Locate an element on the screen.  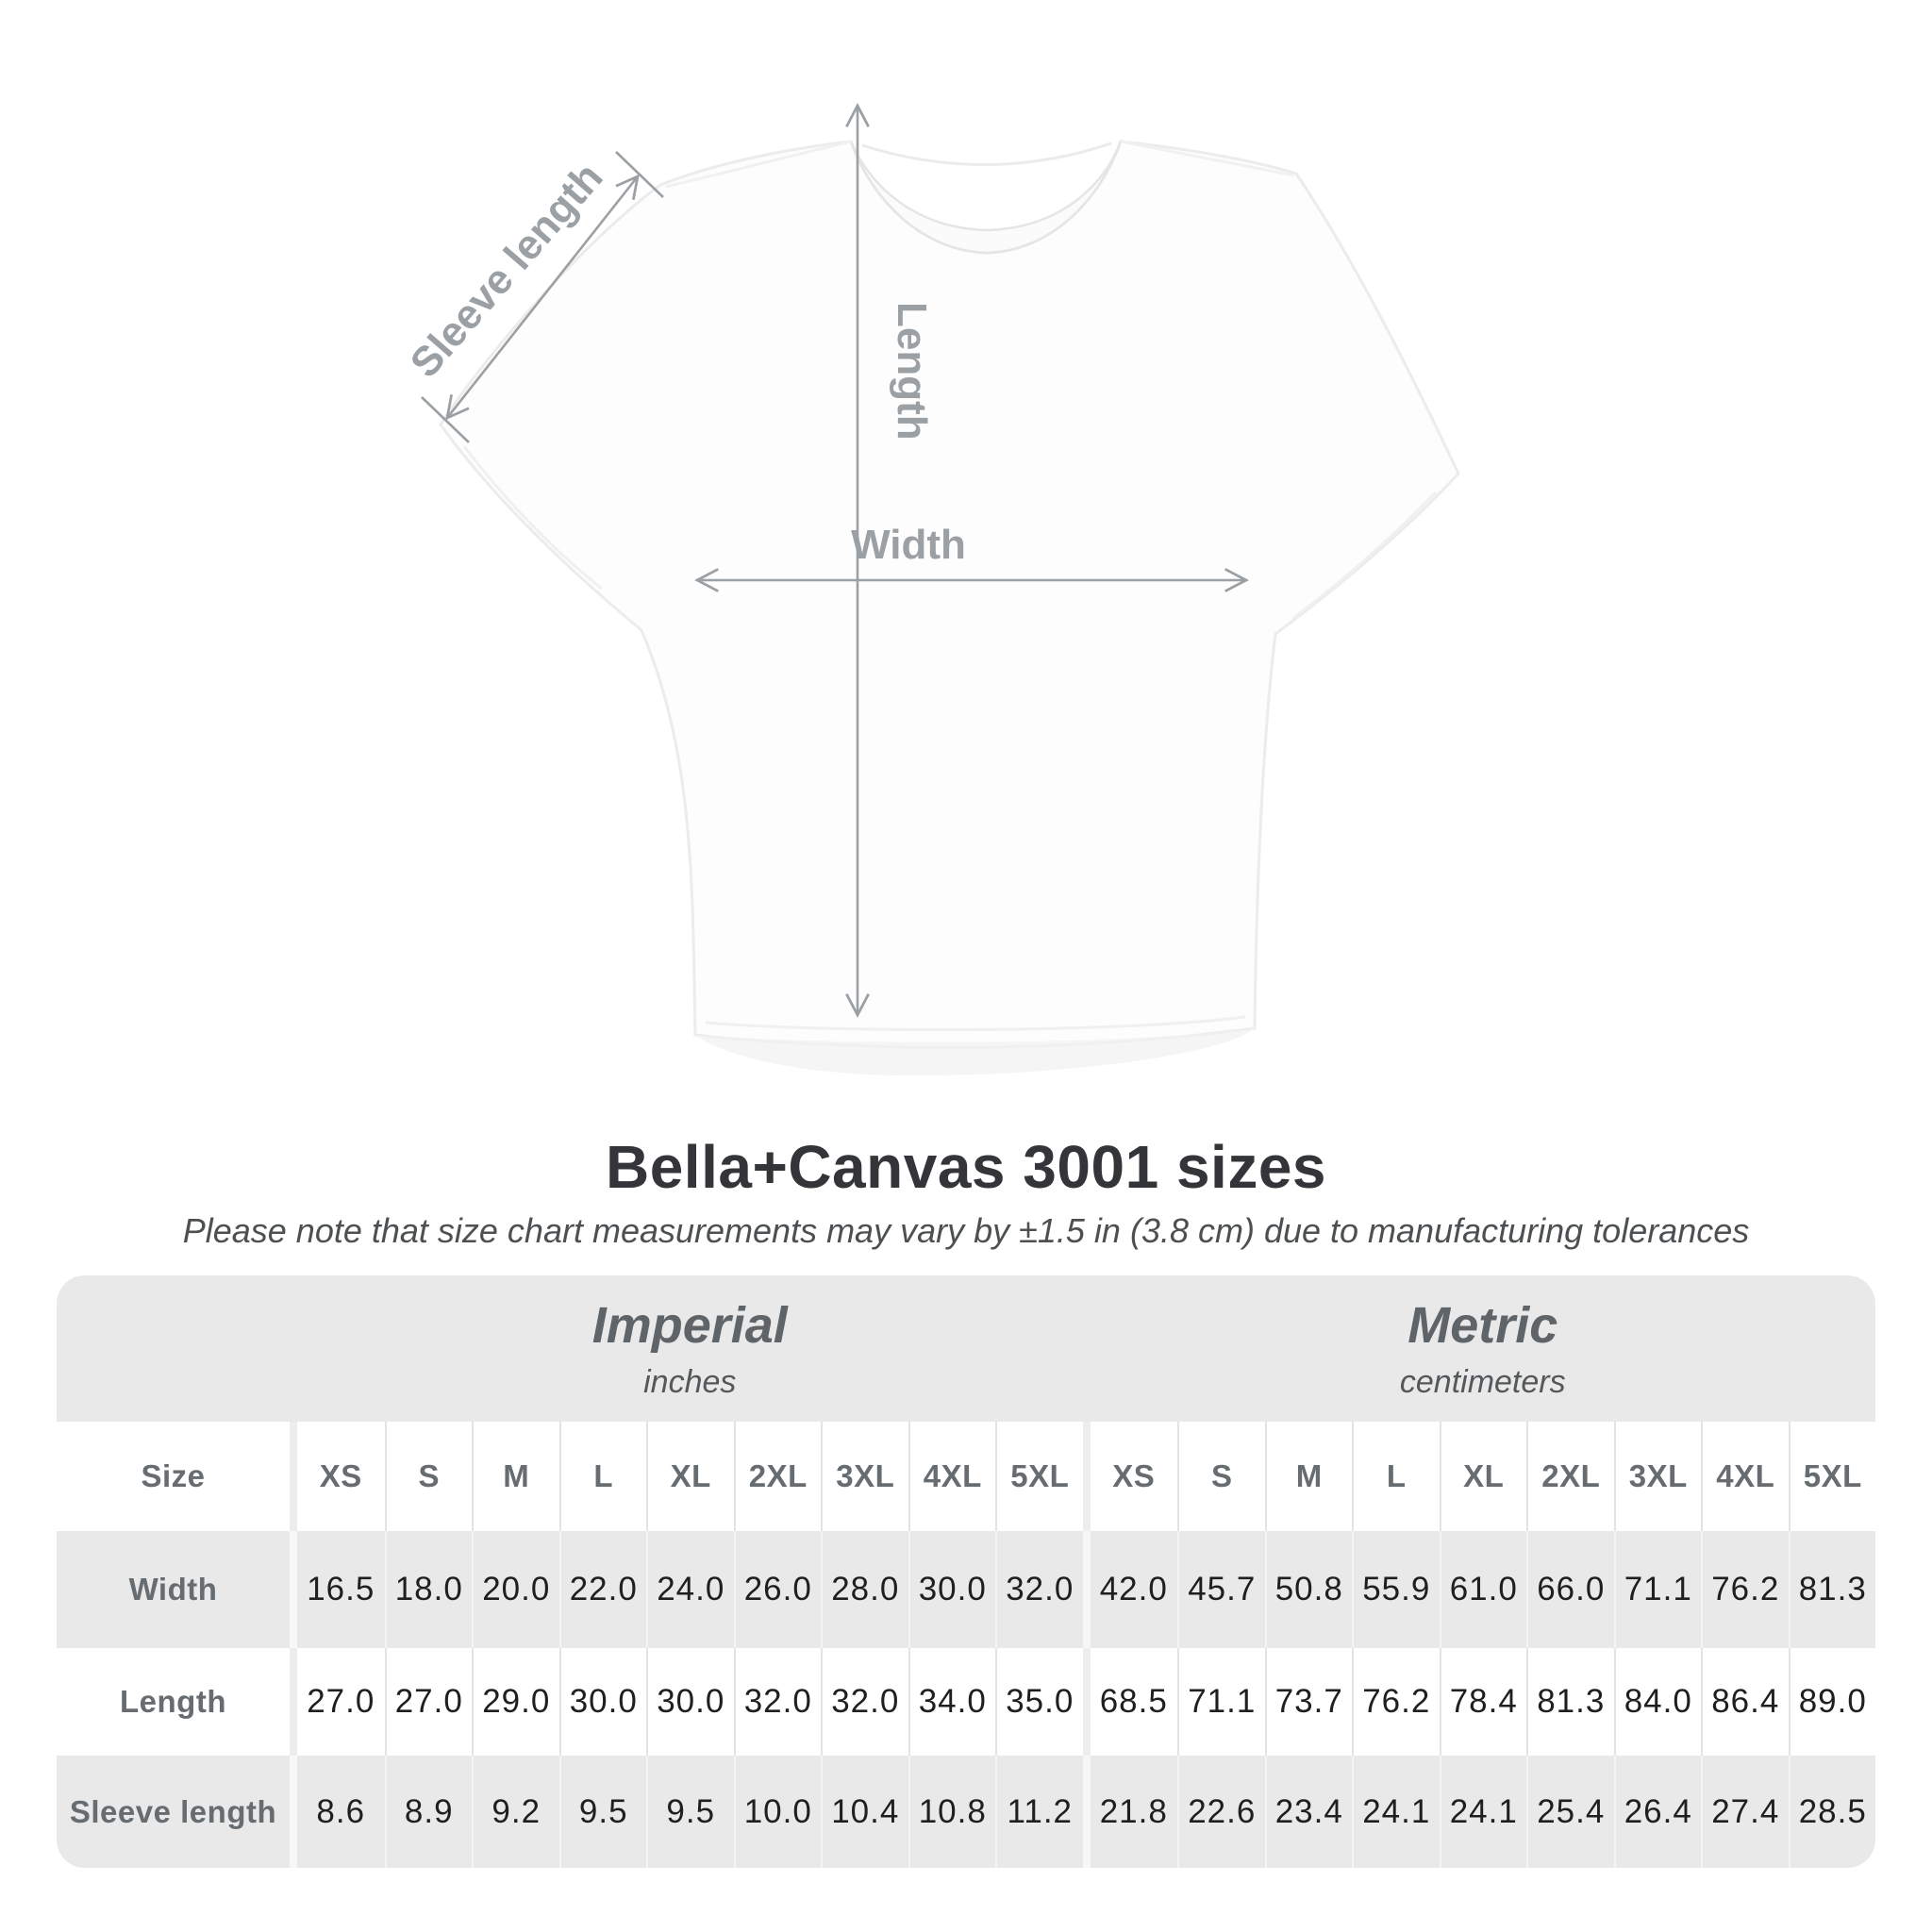
value-cell: 10.4 is located at coordinates (865, 1812).